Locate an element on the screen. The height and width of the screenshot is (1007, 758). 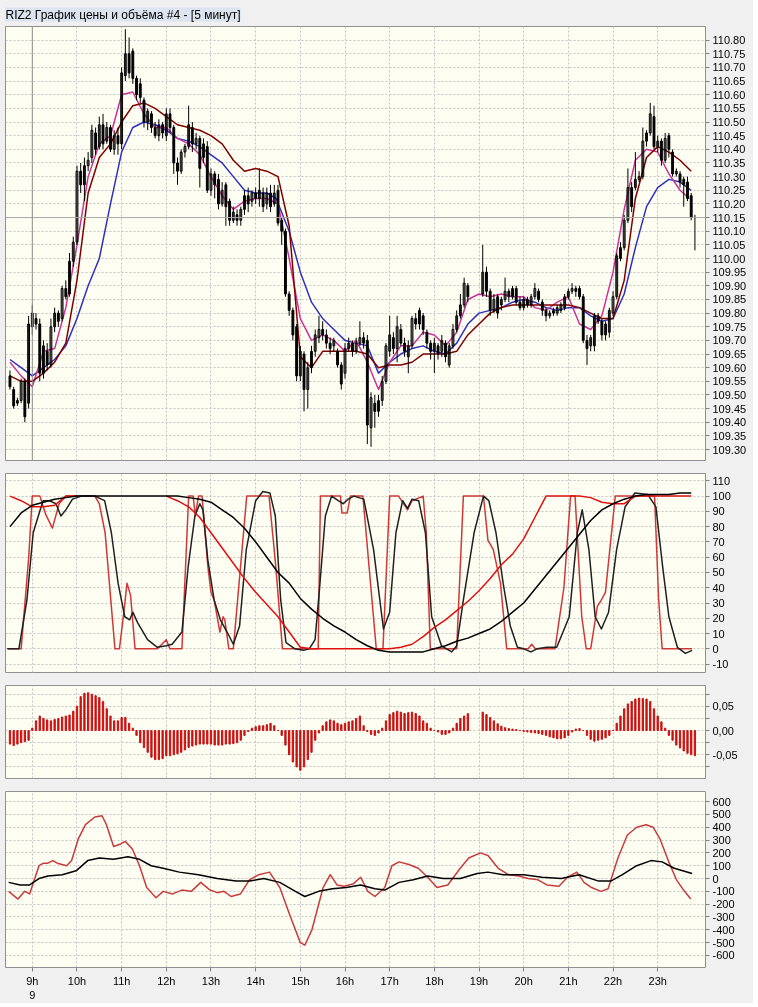
y-tick-label: 110.05 is located at coordinates (729, 244).